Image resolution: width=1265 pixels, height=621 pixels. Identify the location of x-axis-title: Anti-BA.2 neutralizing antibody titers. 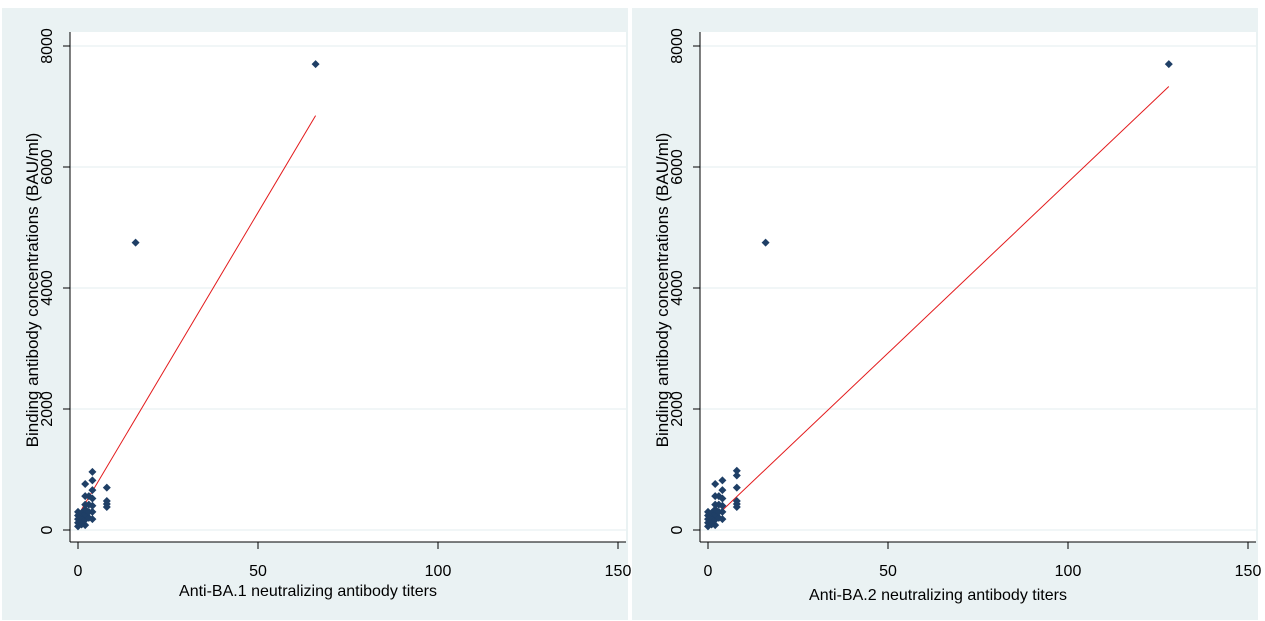
(938, 595).